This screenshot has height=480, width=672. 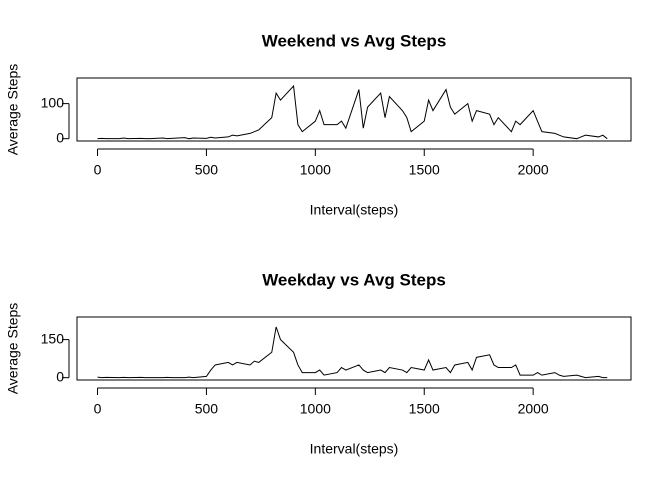 I want to click on y-tick-label: 100, so click(x=53, y=102).